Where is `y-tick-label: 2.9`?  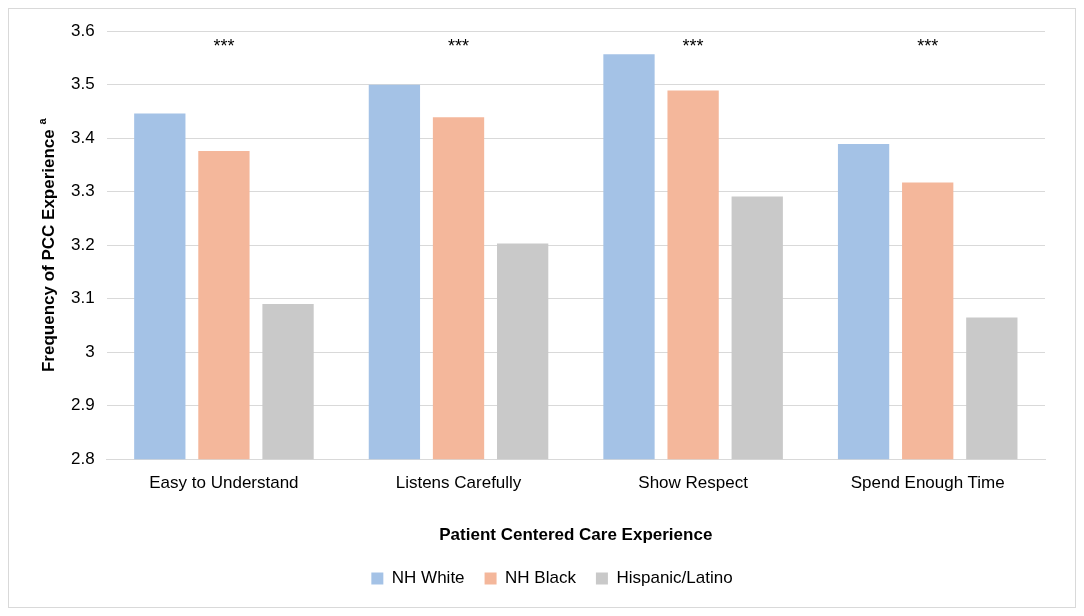
y-tick-label: 2.9 is located at coordinates (82, 405).